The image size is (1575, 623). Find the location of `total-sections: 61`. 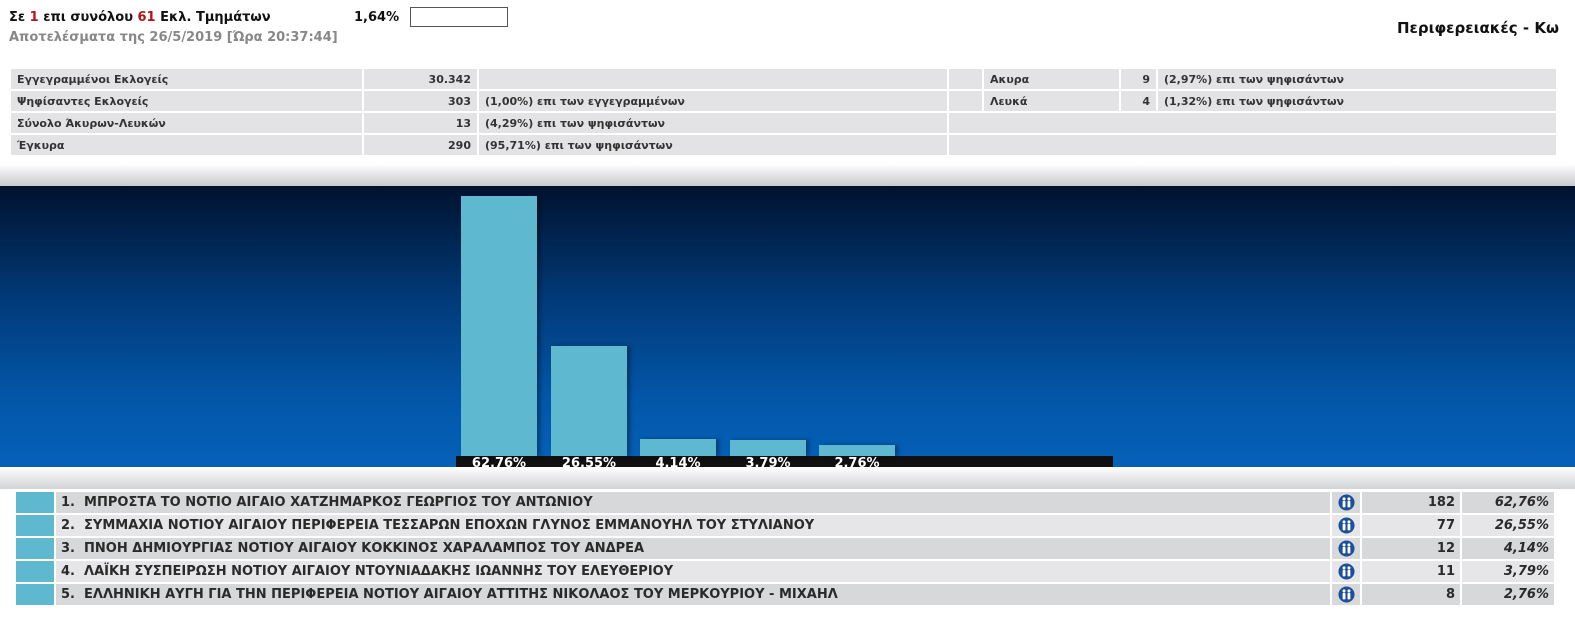

total-sections: 61 is located at coordinates (146, 17).